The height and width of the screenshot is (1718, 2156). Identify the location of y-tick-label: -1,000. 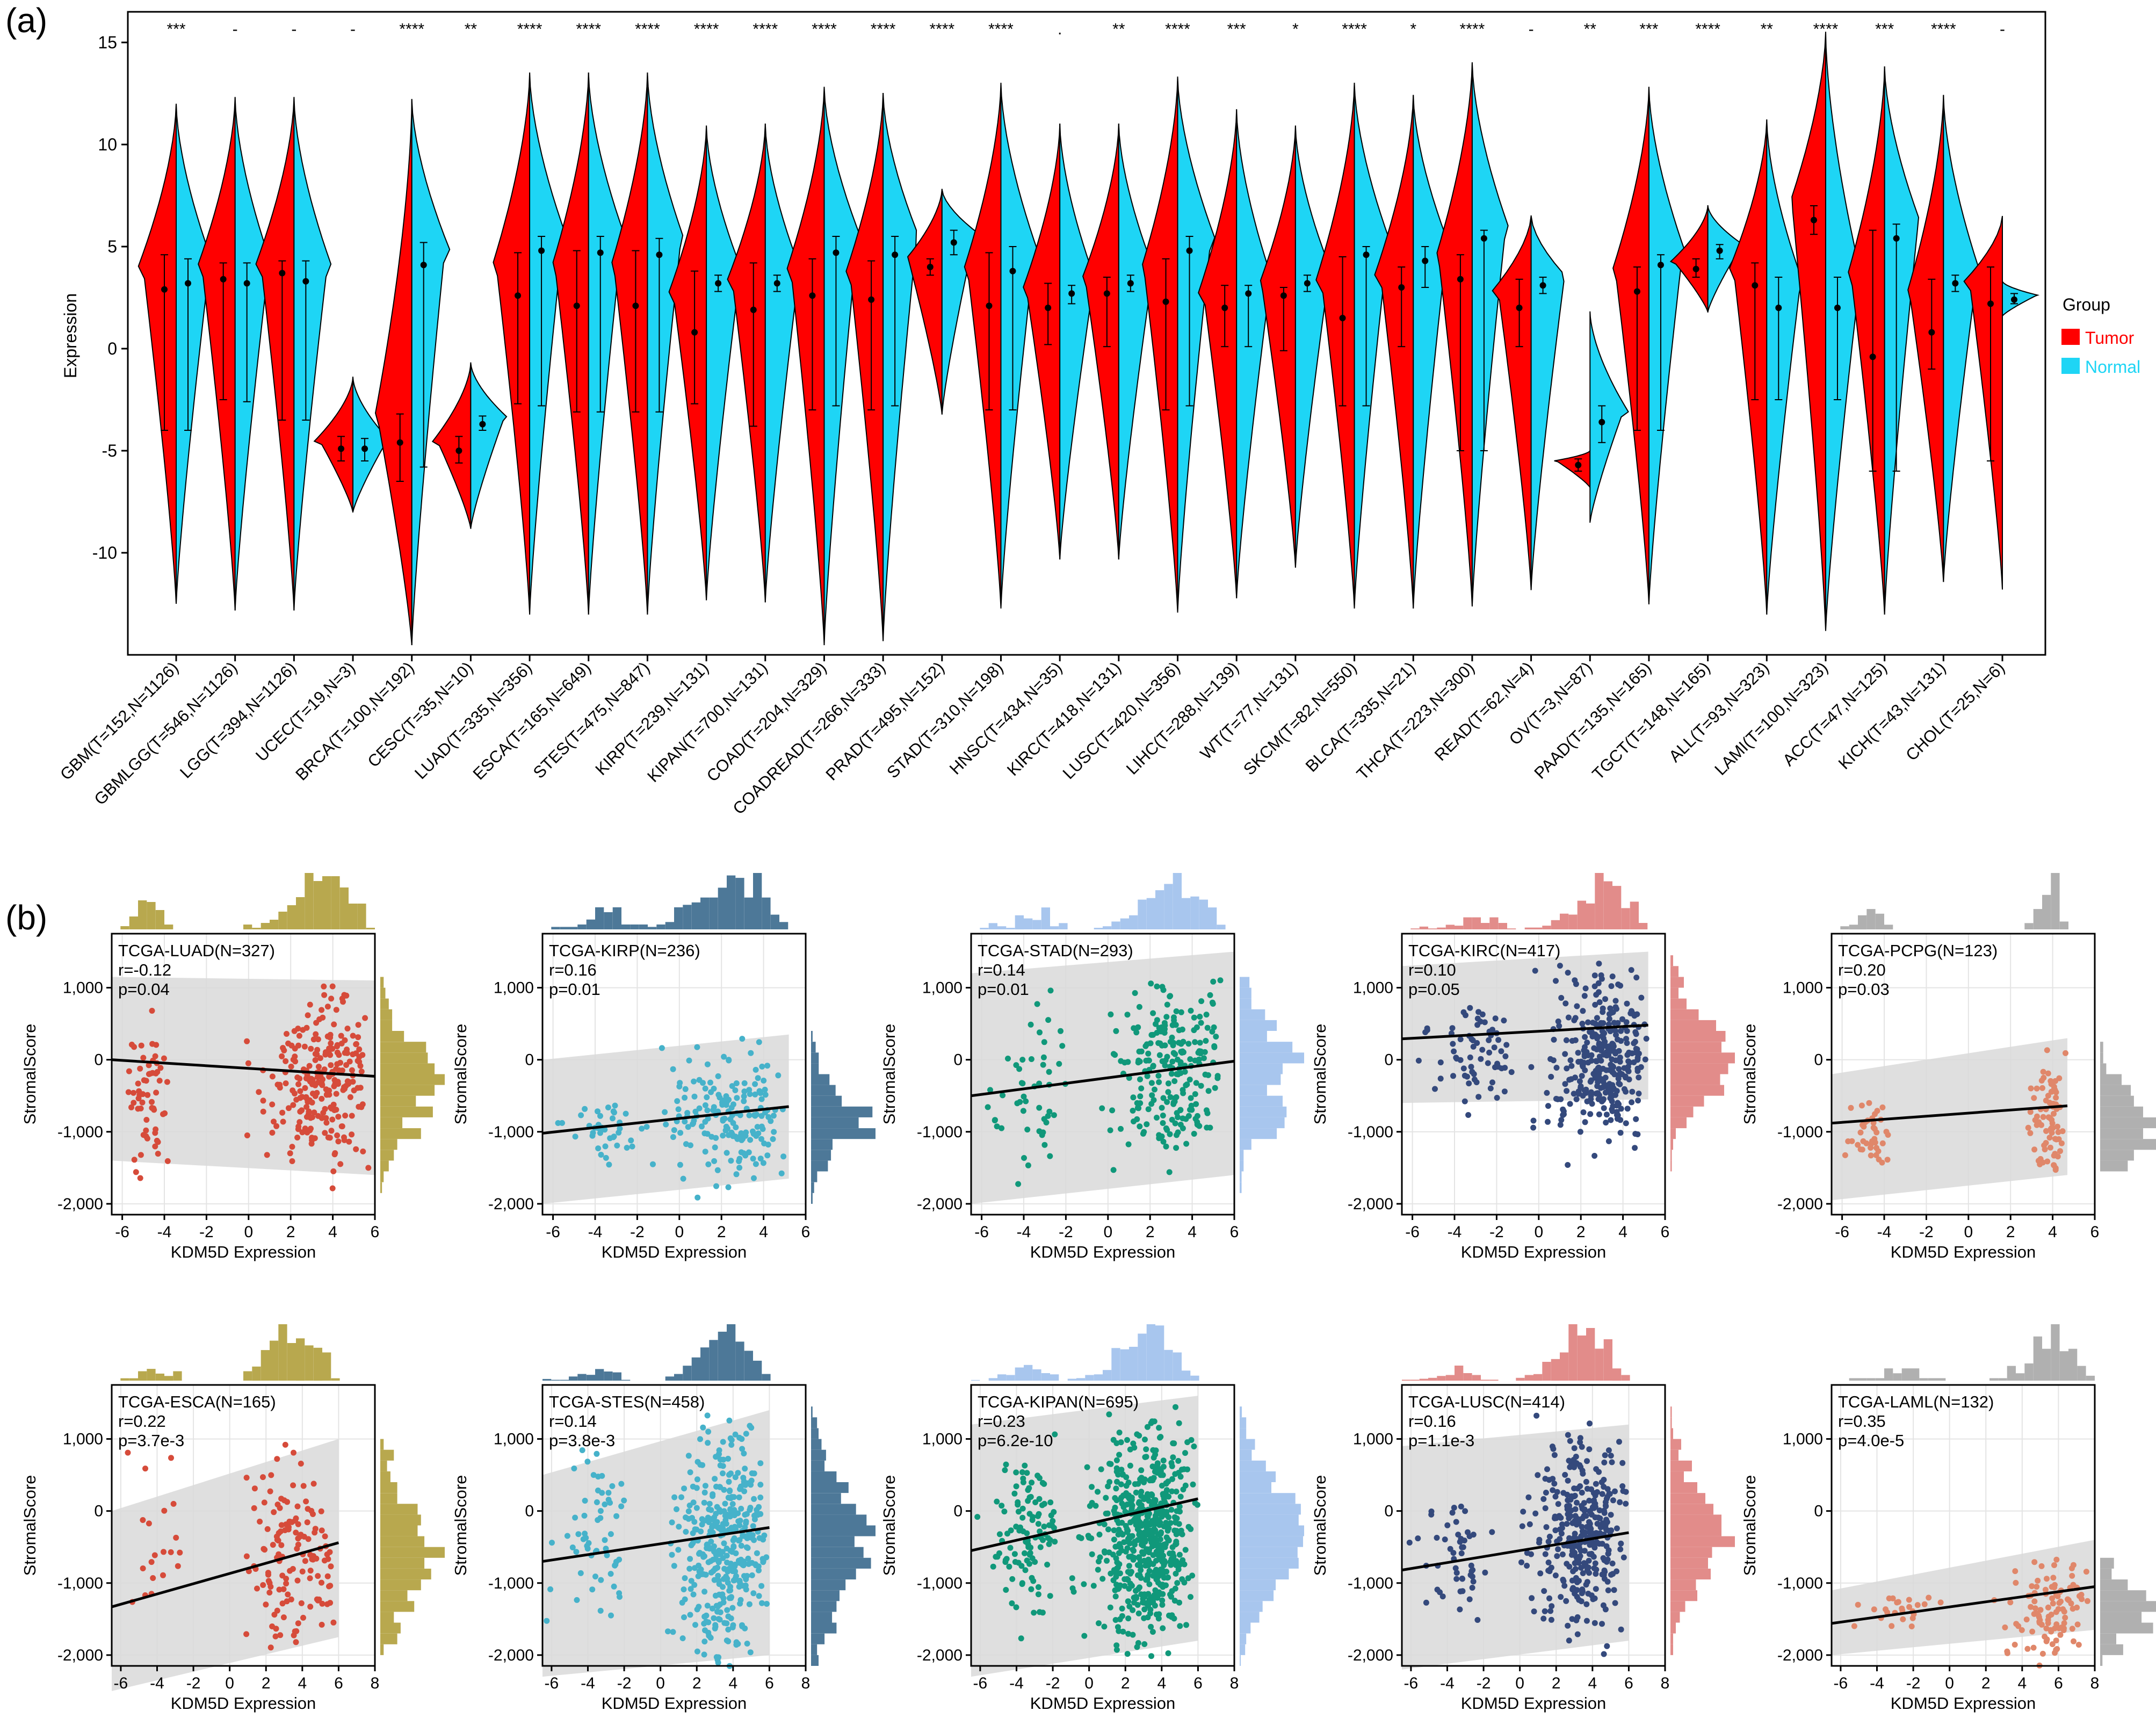
(80, 1132).